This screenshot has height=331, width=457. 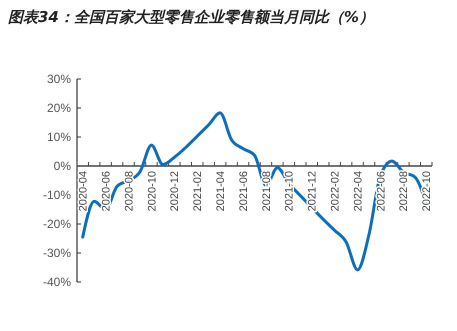 What do you see at coordinates (427, 191) in the screenshot?
I see `x-tick-label: 2022-10` at bounding box center [427, 191].